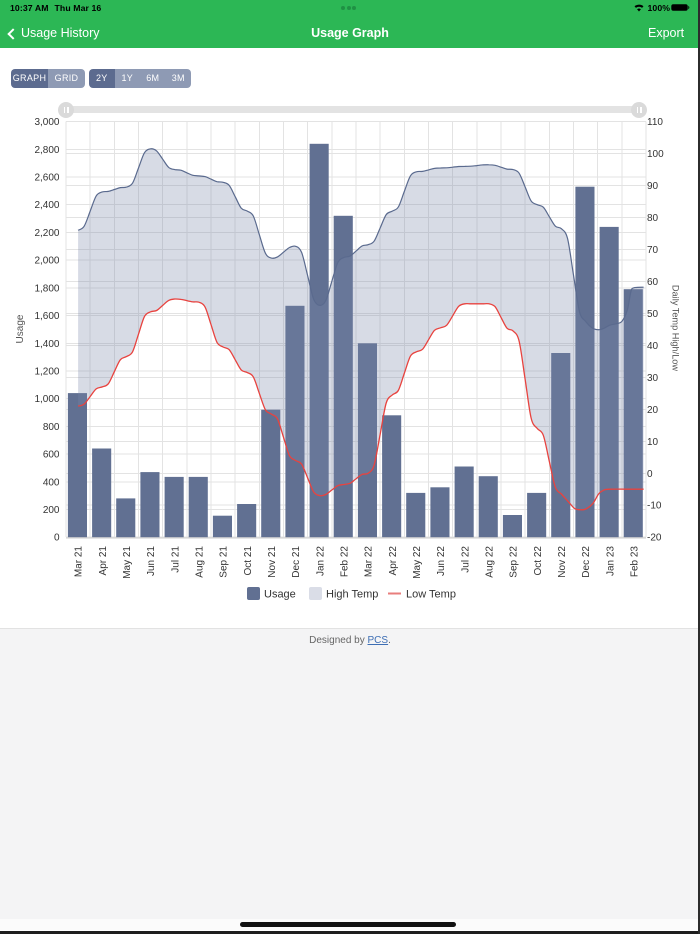 The image size is (700, 934). Describe the element at coordinates (653, 250) in the screenshot. I see `svg-text: 70` at that location.